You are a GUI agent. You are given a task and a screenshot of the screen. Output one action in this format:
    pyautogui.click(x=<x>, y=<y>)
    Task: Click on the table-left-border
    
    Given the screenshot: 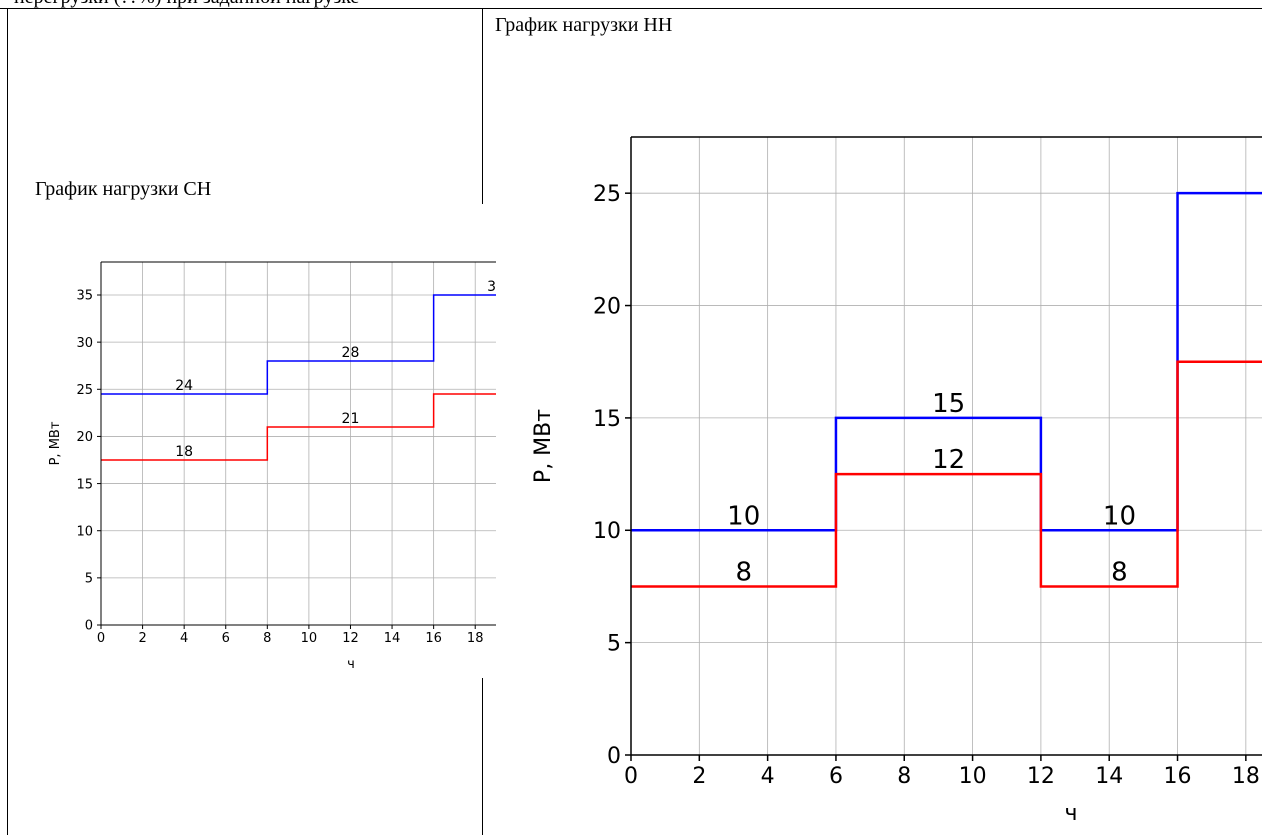 What is the action you would take?
    pyautogui.click(x=7, y=421)
    